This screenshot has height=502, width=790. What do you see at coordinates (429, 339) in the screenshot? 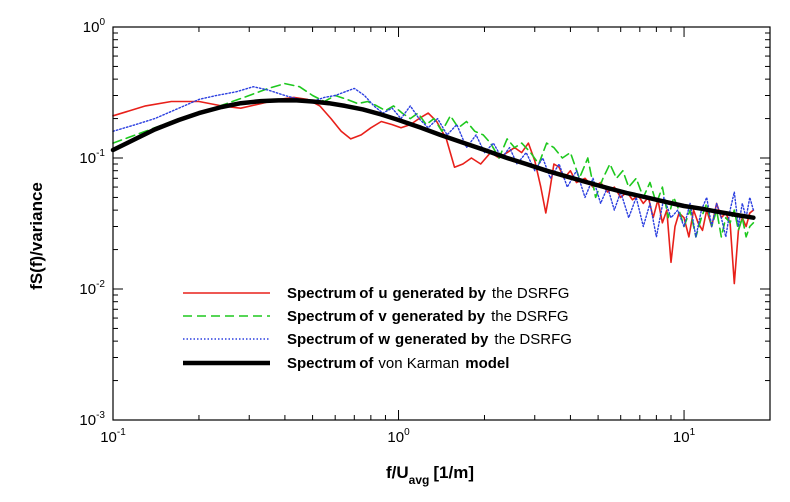
I see `legend-label: Spectrum of w generated by the DSRFG` at bounding box center [429, 339].